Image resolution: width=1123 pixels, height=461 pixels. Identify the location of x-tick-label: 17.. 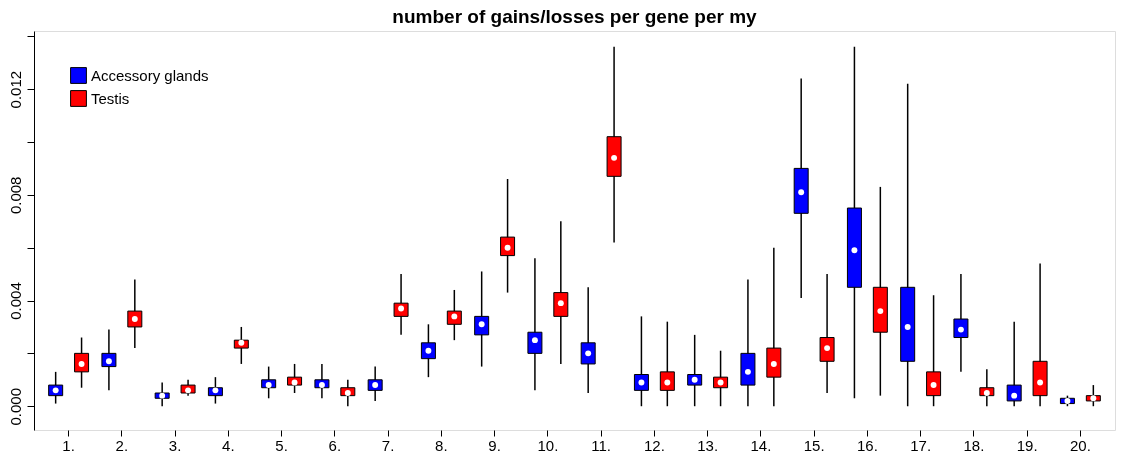
(921, 445).